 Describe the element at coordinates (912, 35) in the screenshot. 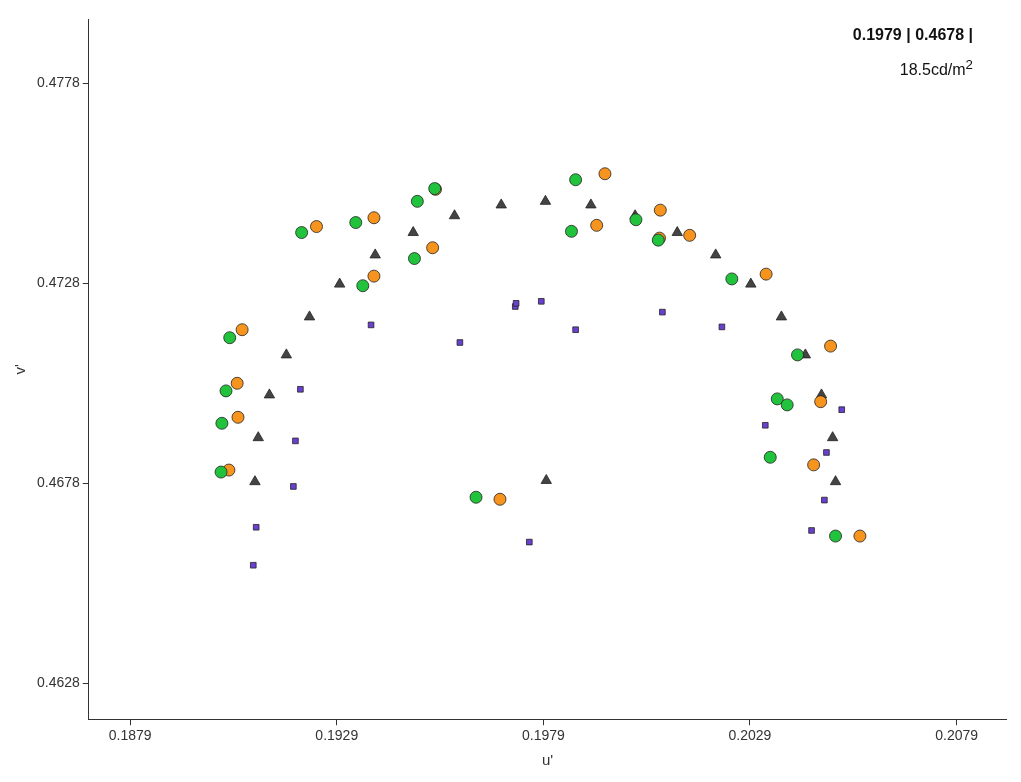

I see `annotation: 0.1979 | 0.4678 |` at that location.